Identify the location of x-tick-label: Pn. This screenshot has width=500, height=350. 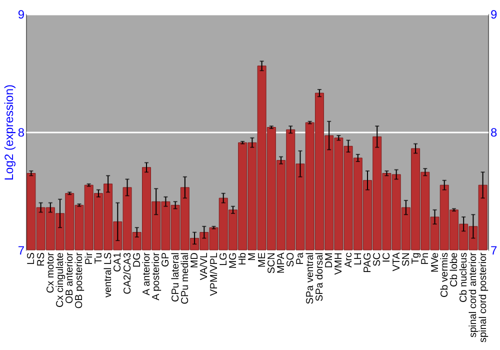
(426, 258).